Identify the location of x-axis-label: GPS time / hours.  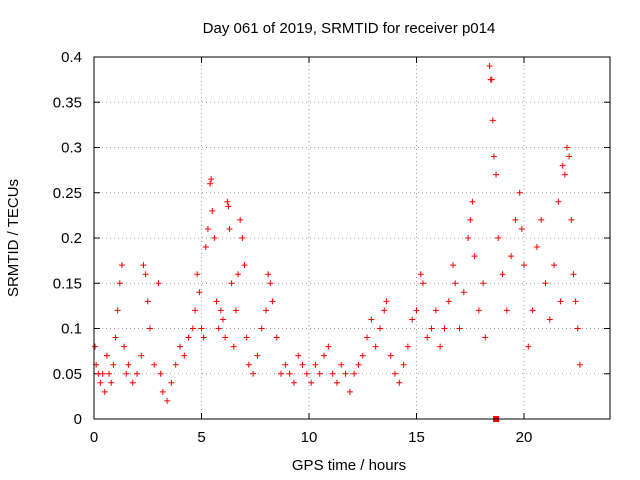
(349, 465).